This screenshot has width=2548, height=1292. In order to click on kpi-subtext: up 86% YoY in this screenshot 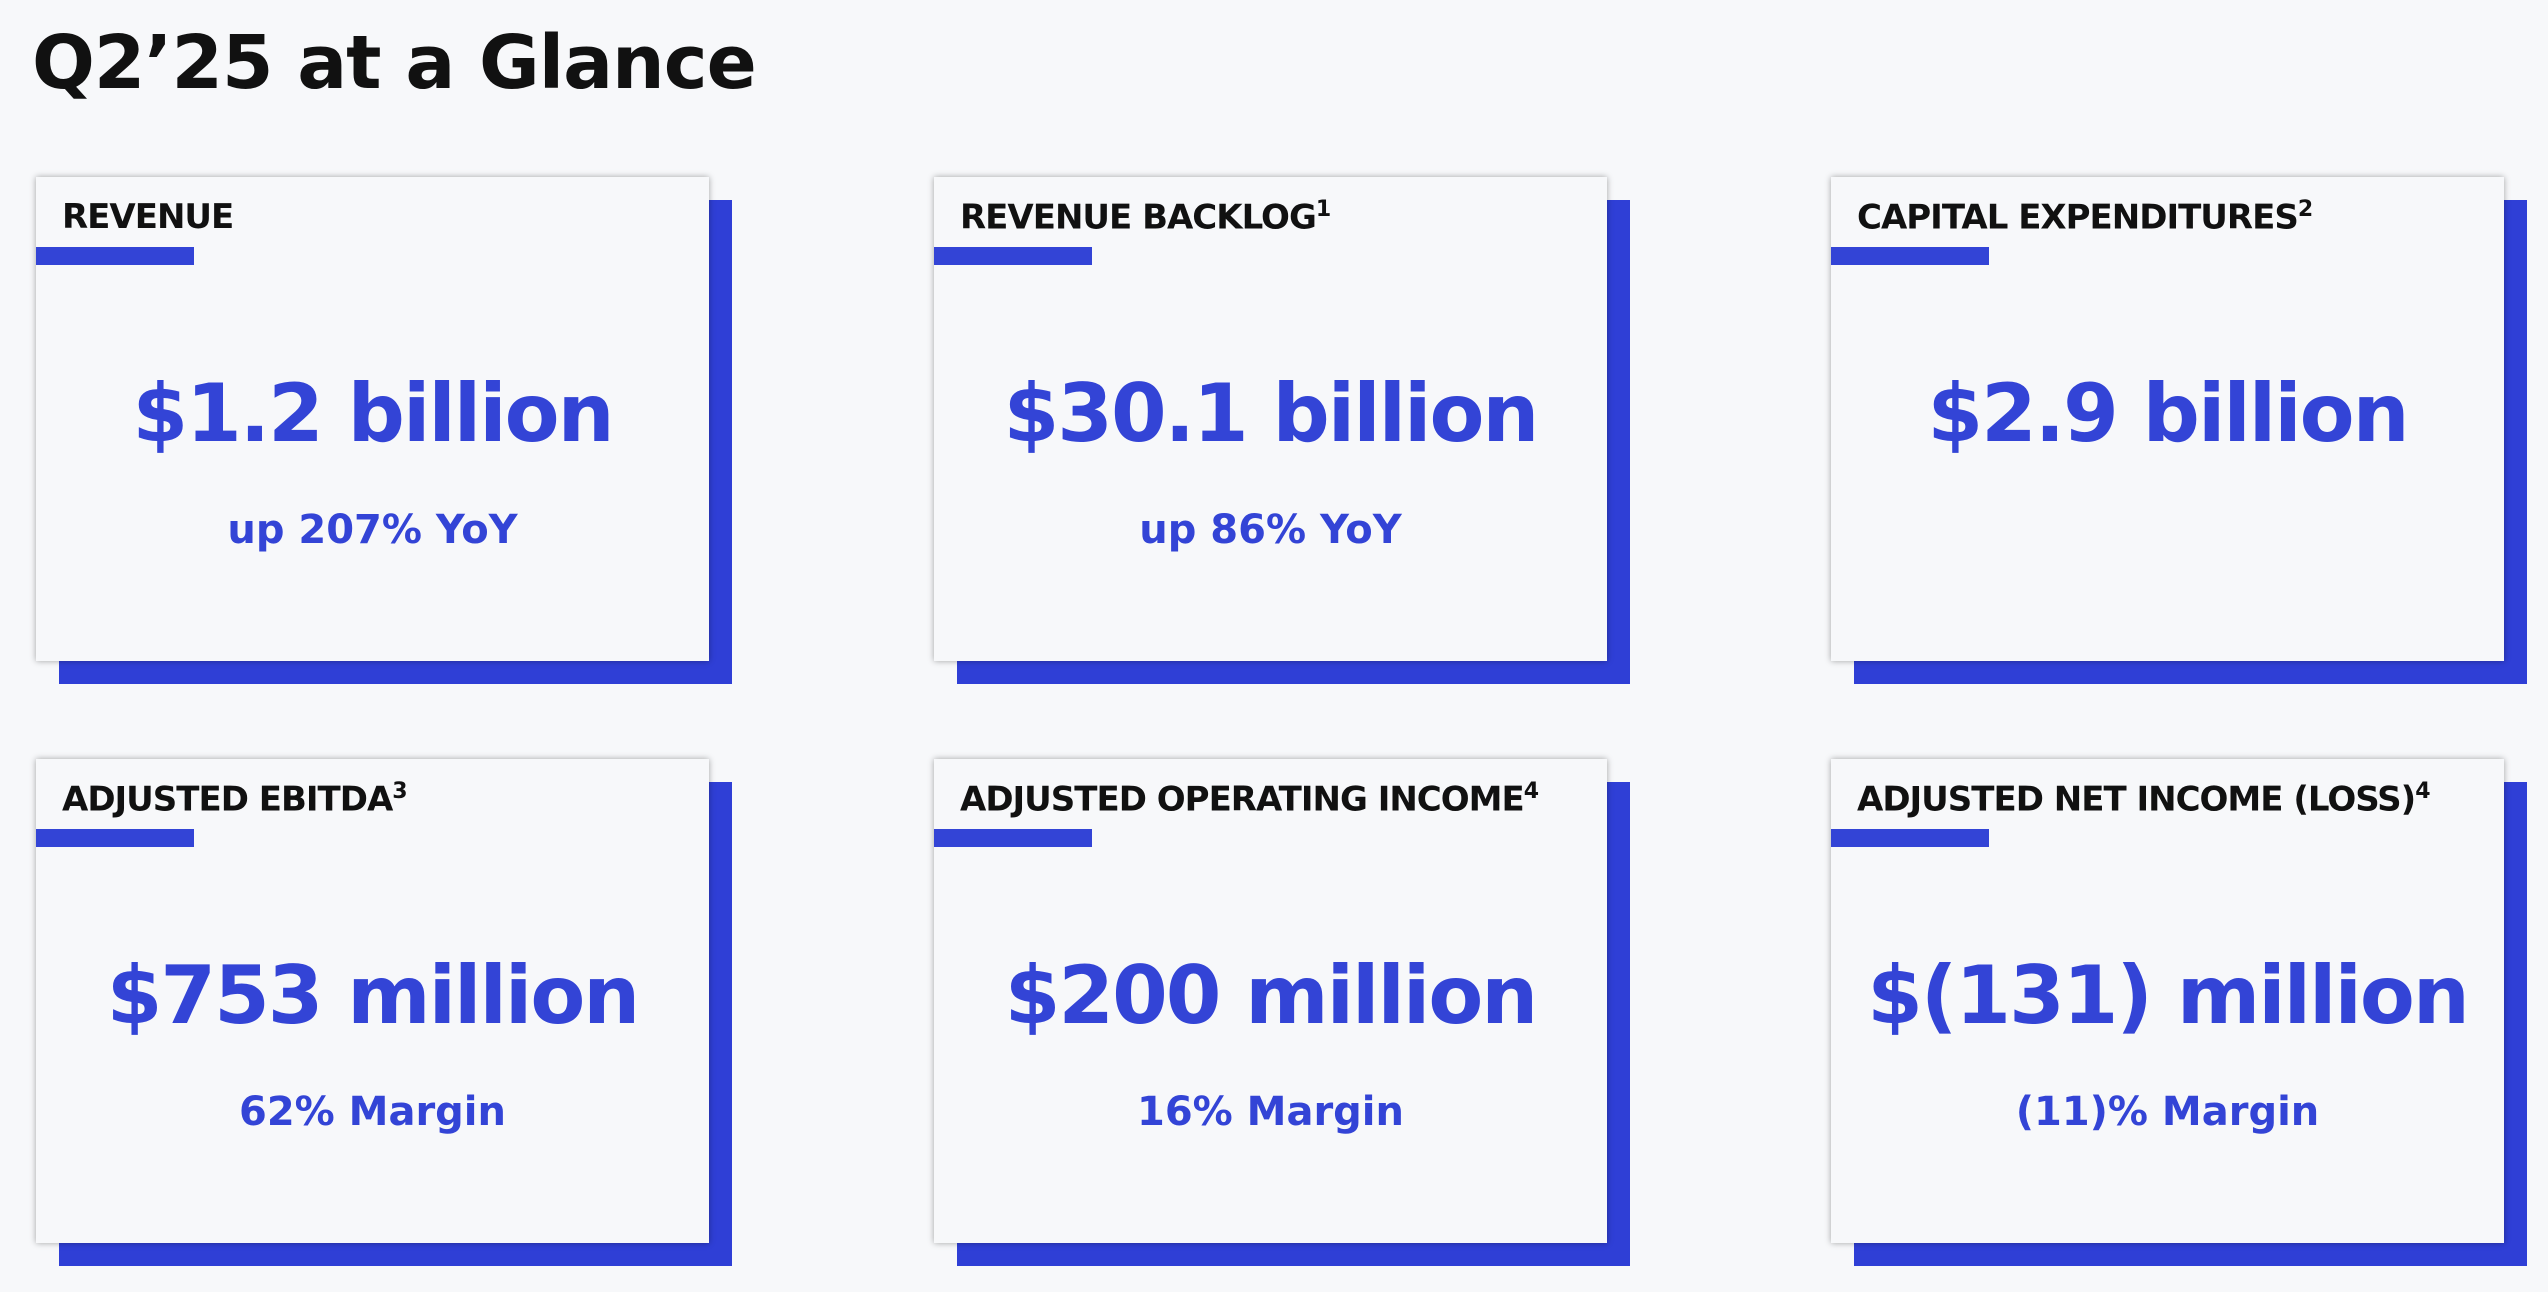, I will do `click(1270, 530)`.